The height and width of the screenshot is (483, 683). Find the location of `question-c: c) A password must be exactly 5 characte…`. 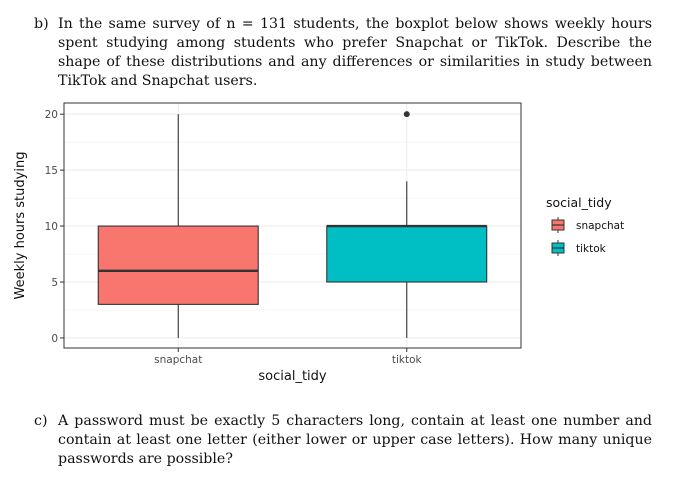

question-c: c) A password must be exactly 5 characte… is located at coordinates (344, 442).